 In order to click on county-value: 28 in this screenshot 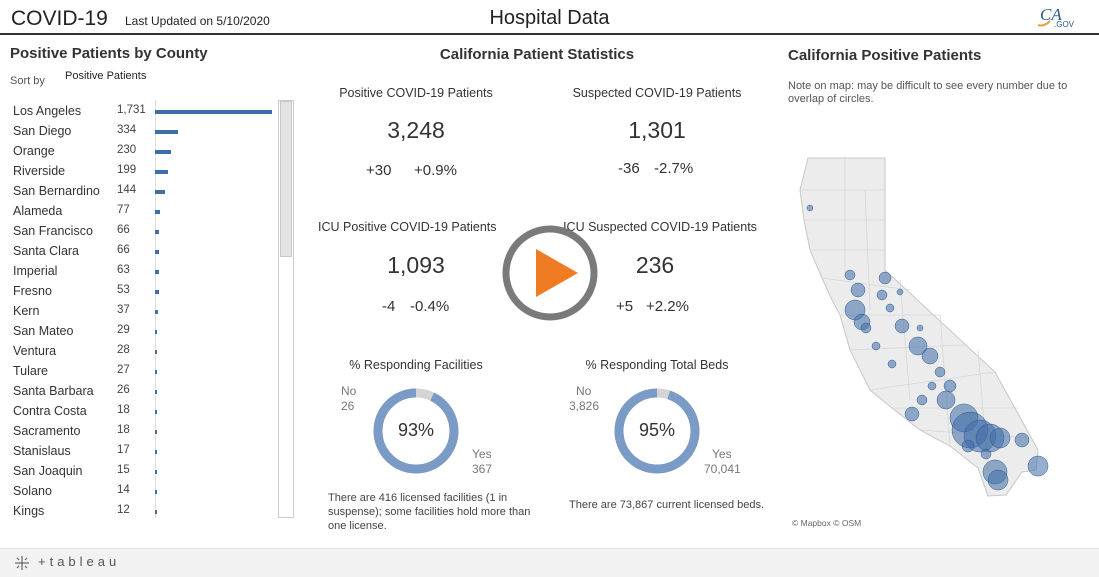, I will do `click(123, 350)`.